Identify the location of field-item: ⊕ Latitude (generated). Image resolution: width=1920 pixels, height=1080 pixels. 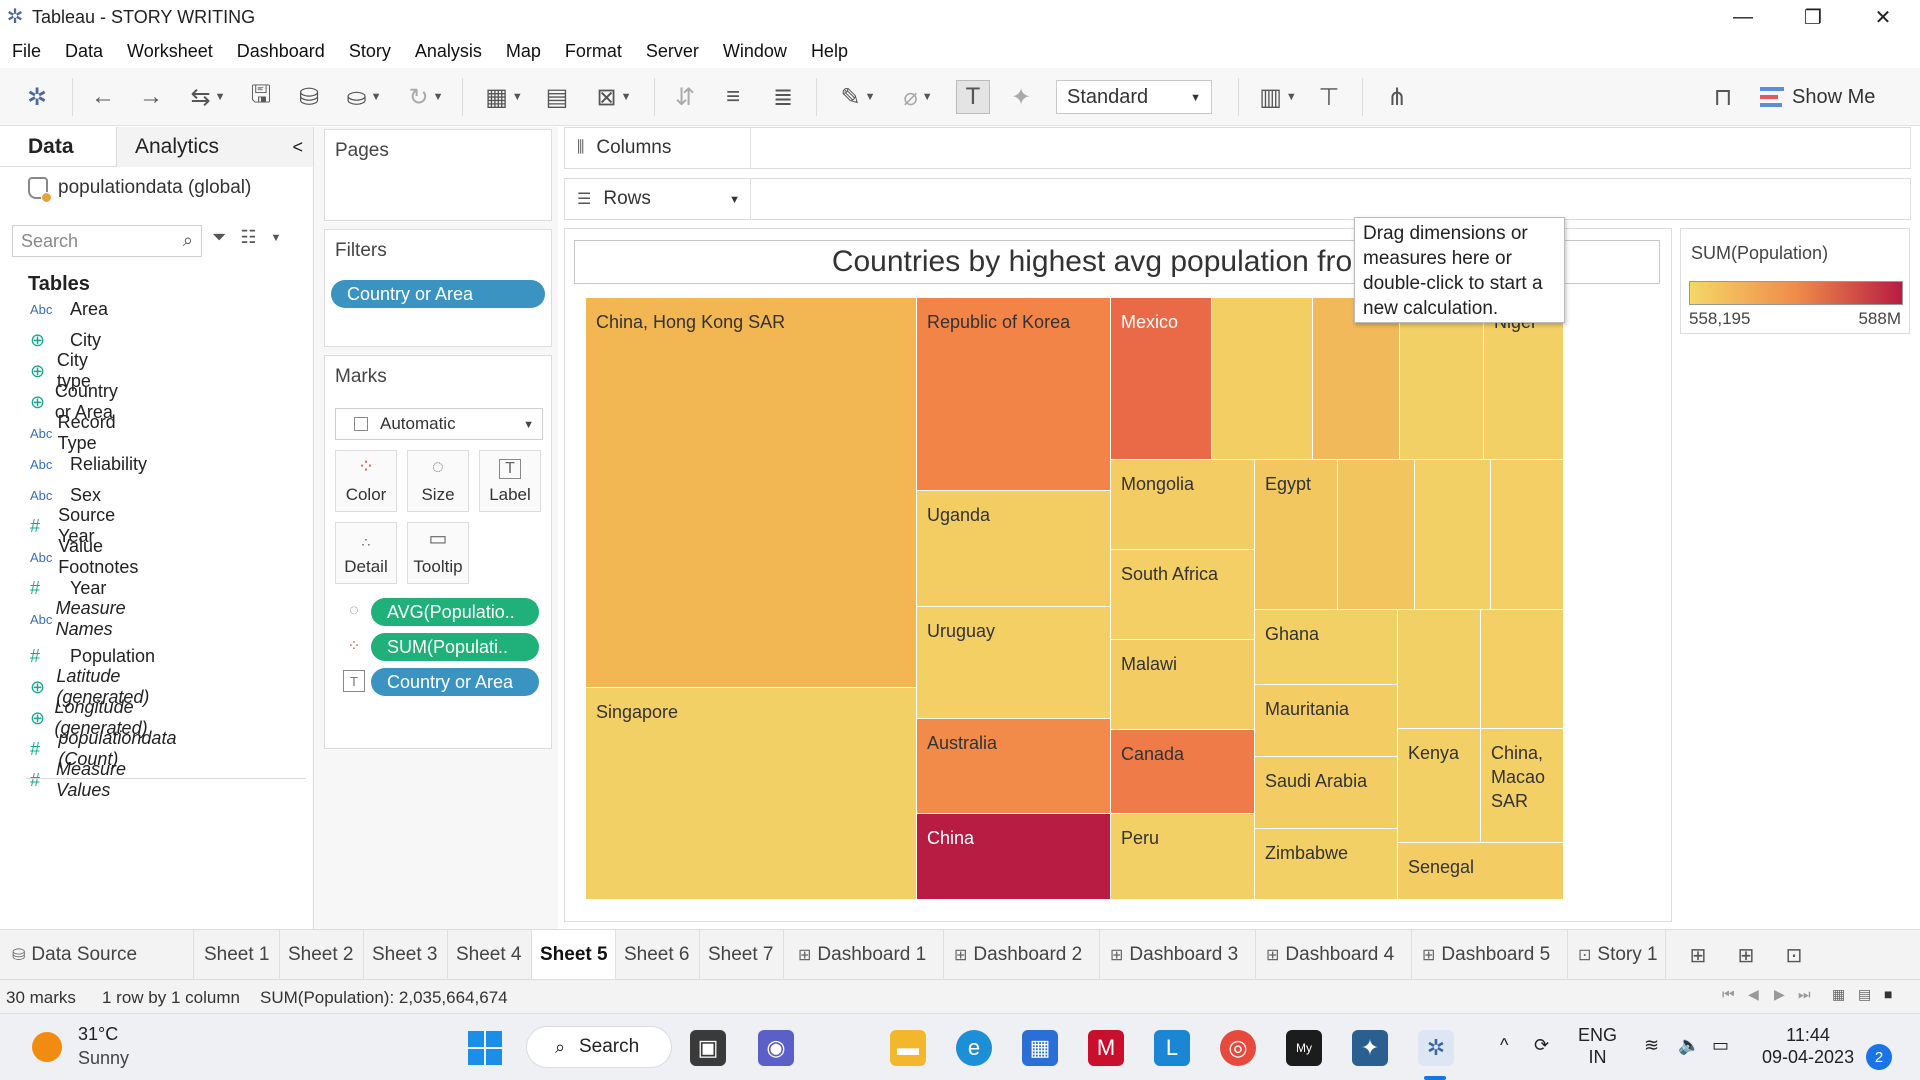
(96, 686).